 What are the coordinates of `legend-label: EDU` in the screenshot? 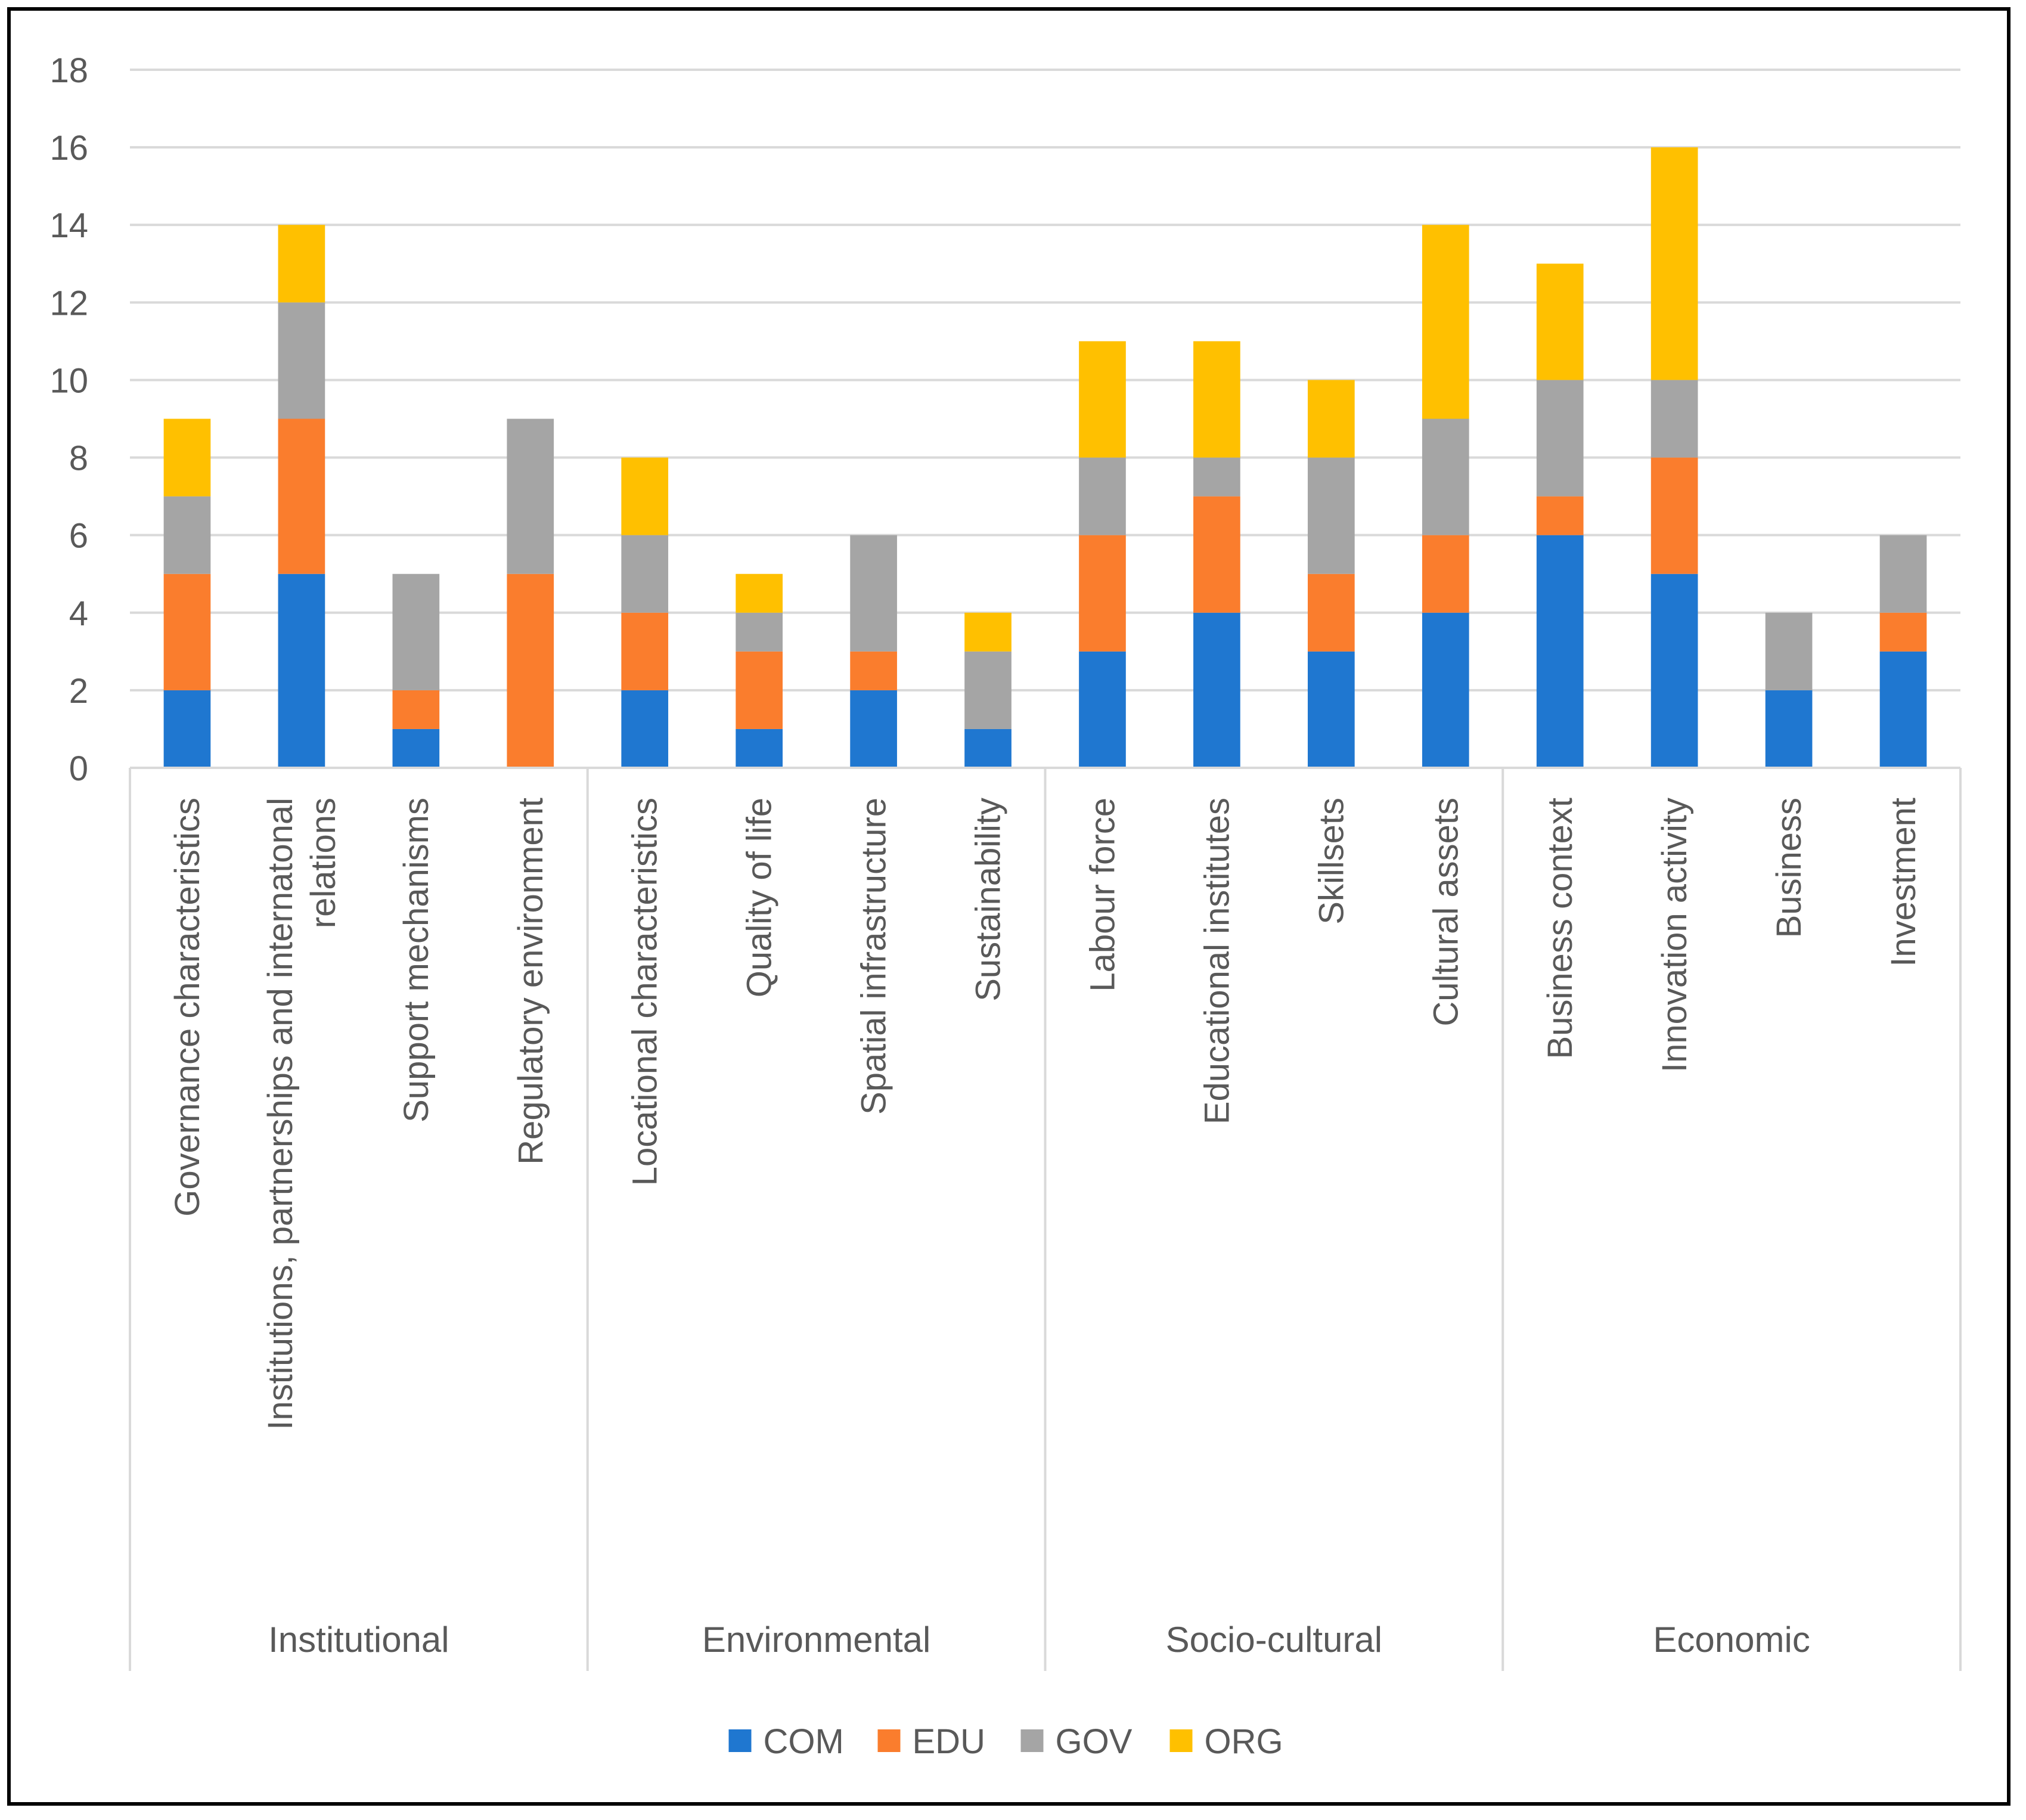 It's located at (949, 1741).